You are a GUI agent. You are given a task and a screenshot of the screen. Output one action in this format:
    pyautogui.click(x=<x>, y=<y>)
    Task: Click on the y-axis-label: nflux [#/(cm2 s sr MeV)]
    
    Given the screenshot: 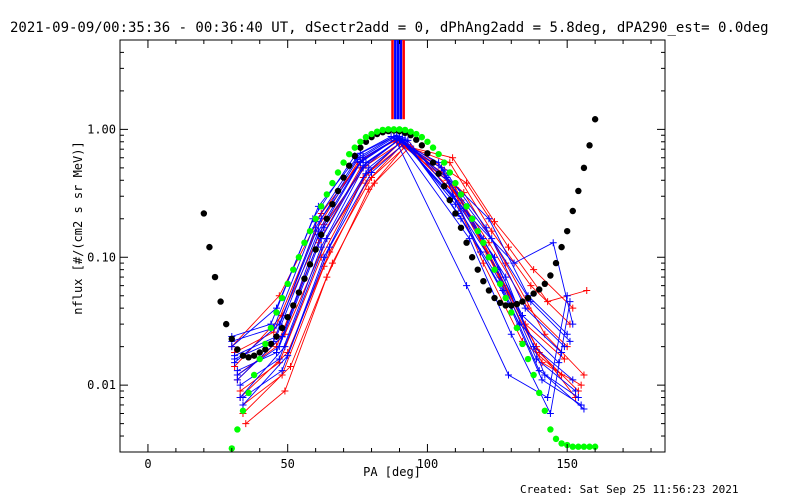 What is the action you would take?
    pyautogui.click(x=78, y=227)
    